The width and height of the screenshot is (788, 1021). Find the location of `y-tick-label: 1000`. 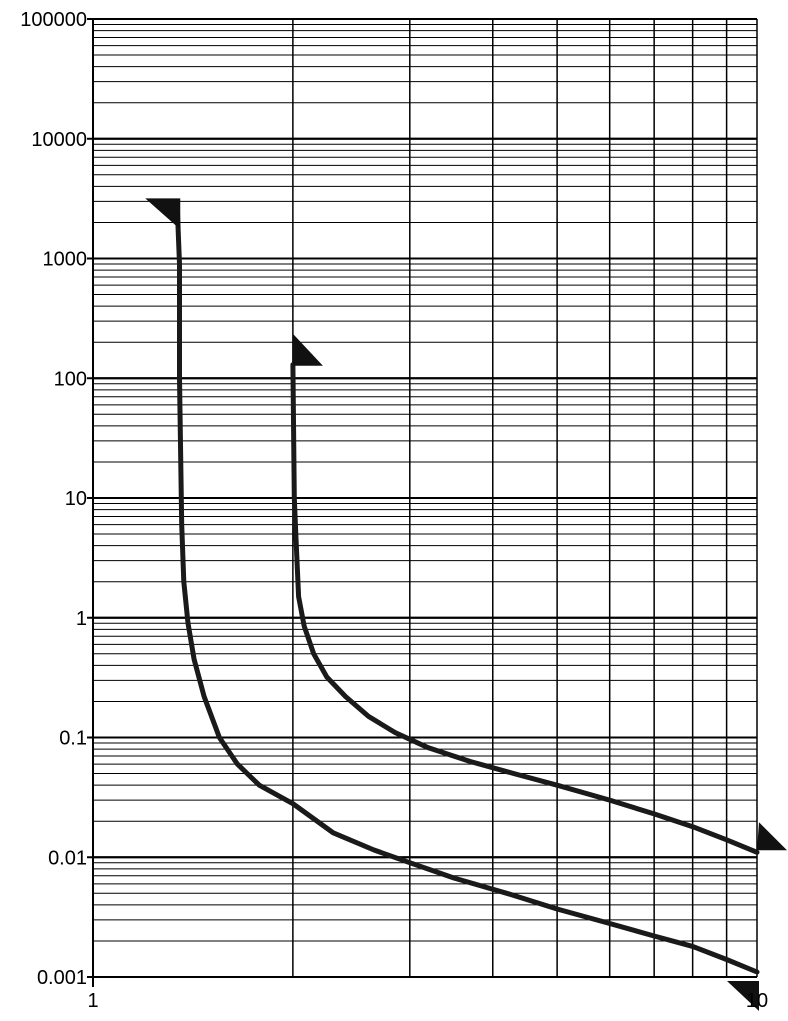

y-tick-label: 1000 is located at coordinates (65, 260).